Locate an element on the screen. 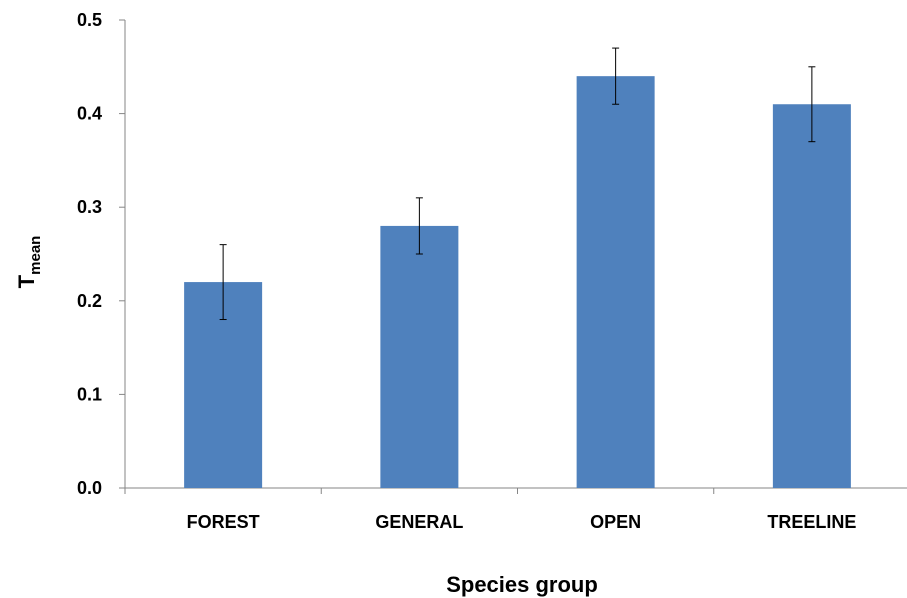  x-tick-label-forest: FOREST is located at coordinates (223, 522).